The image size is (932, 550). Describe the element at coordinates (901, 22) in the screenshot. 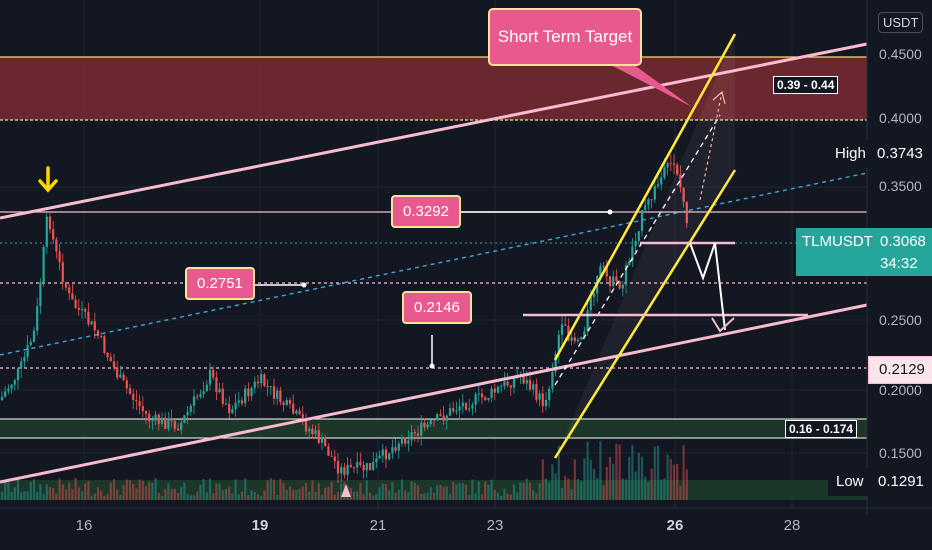

I see `currency-button: USDT` at that location.